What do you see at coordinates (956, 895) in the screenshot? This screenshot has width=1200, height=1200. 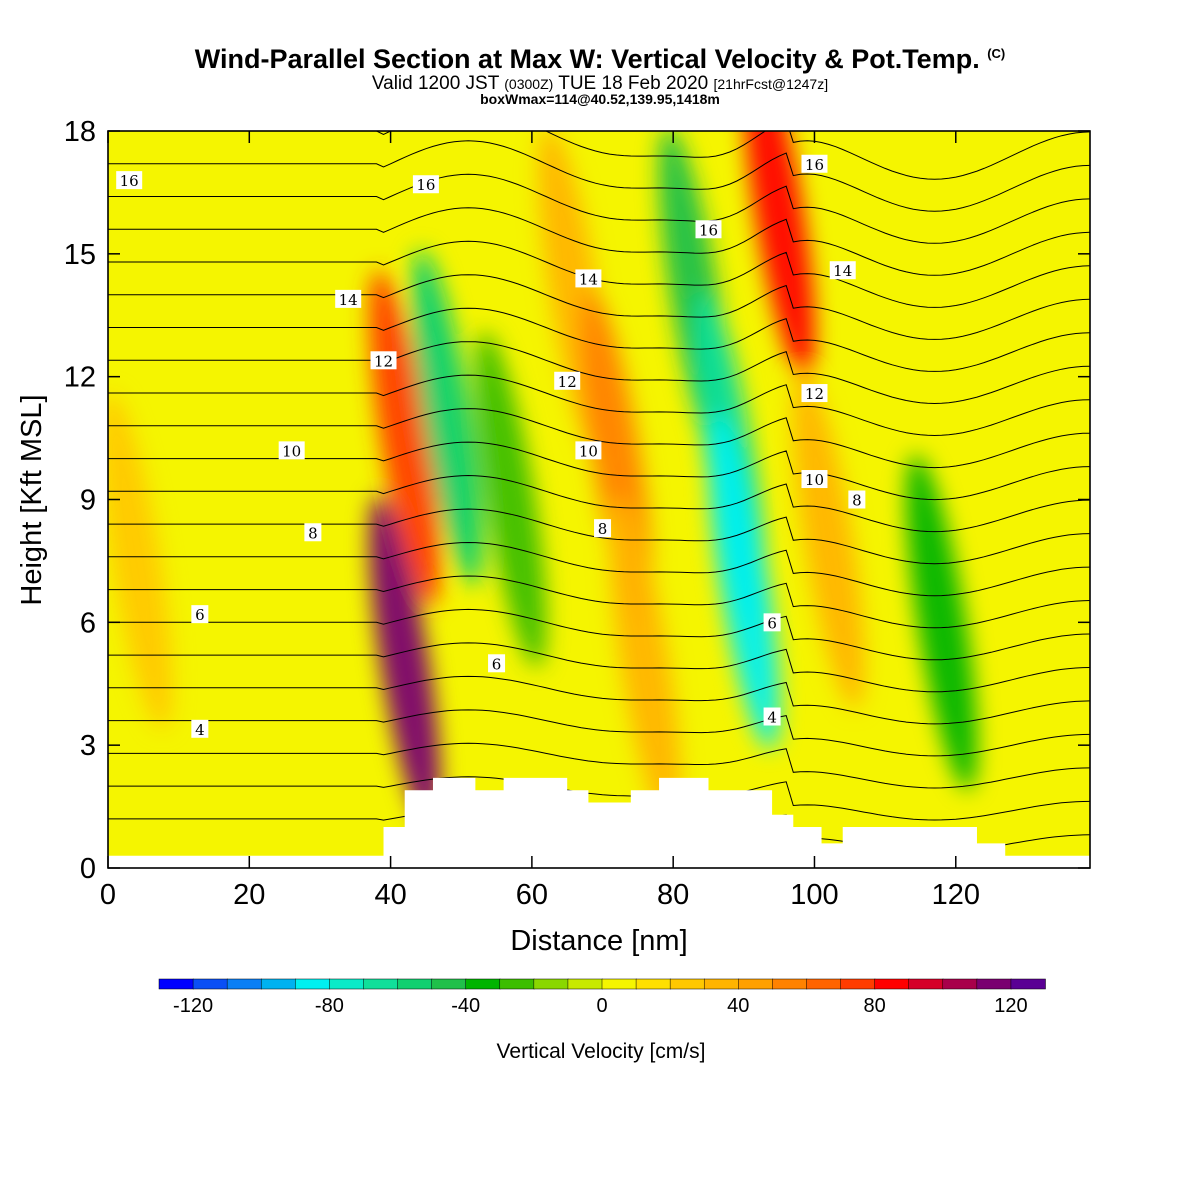 I see `x-tick-label: 120` at bounding box center [956, 895].